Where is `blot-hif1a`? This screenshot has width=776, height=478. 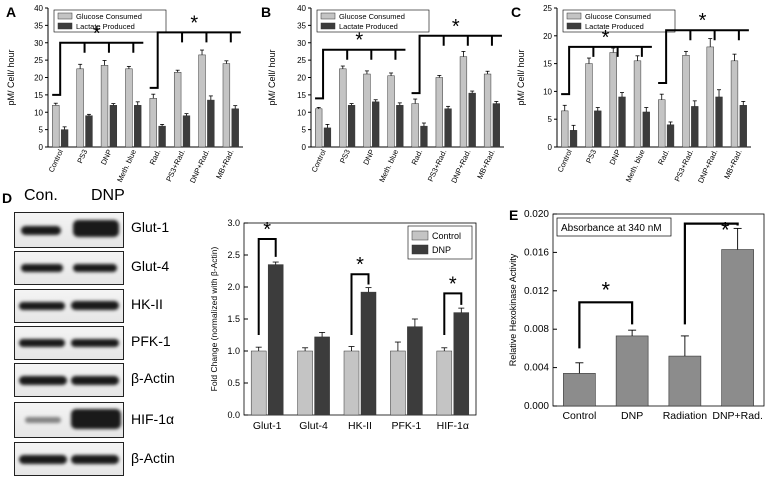 blot-hif1a is located at coordinates (69, 420).